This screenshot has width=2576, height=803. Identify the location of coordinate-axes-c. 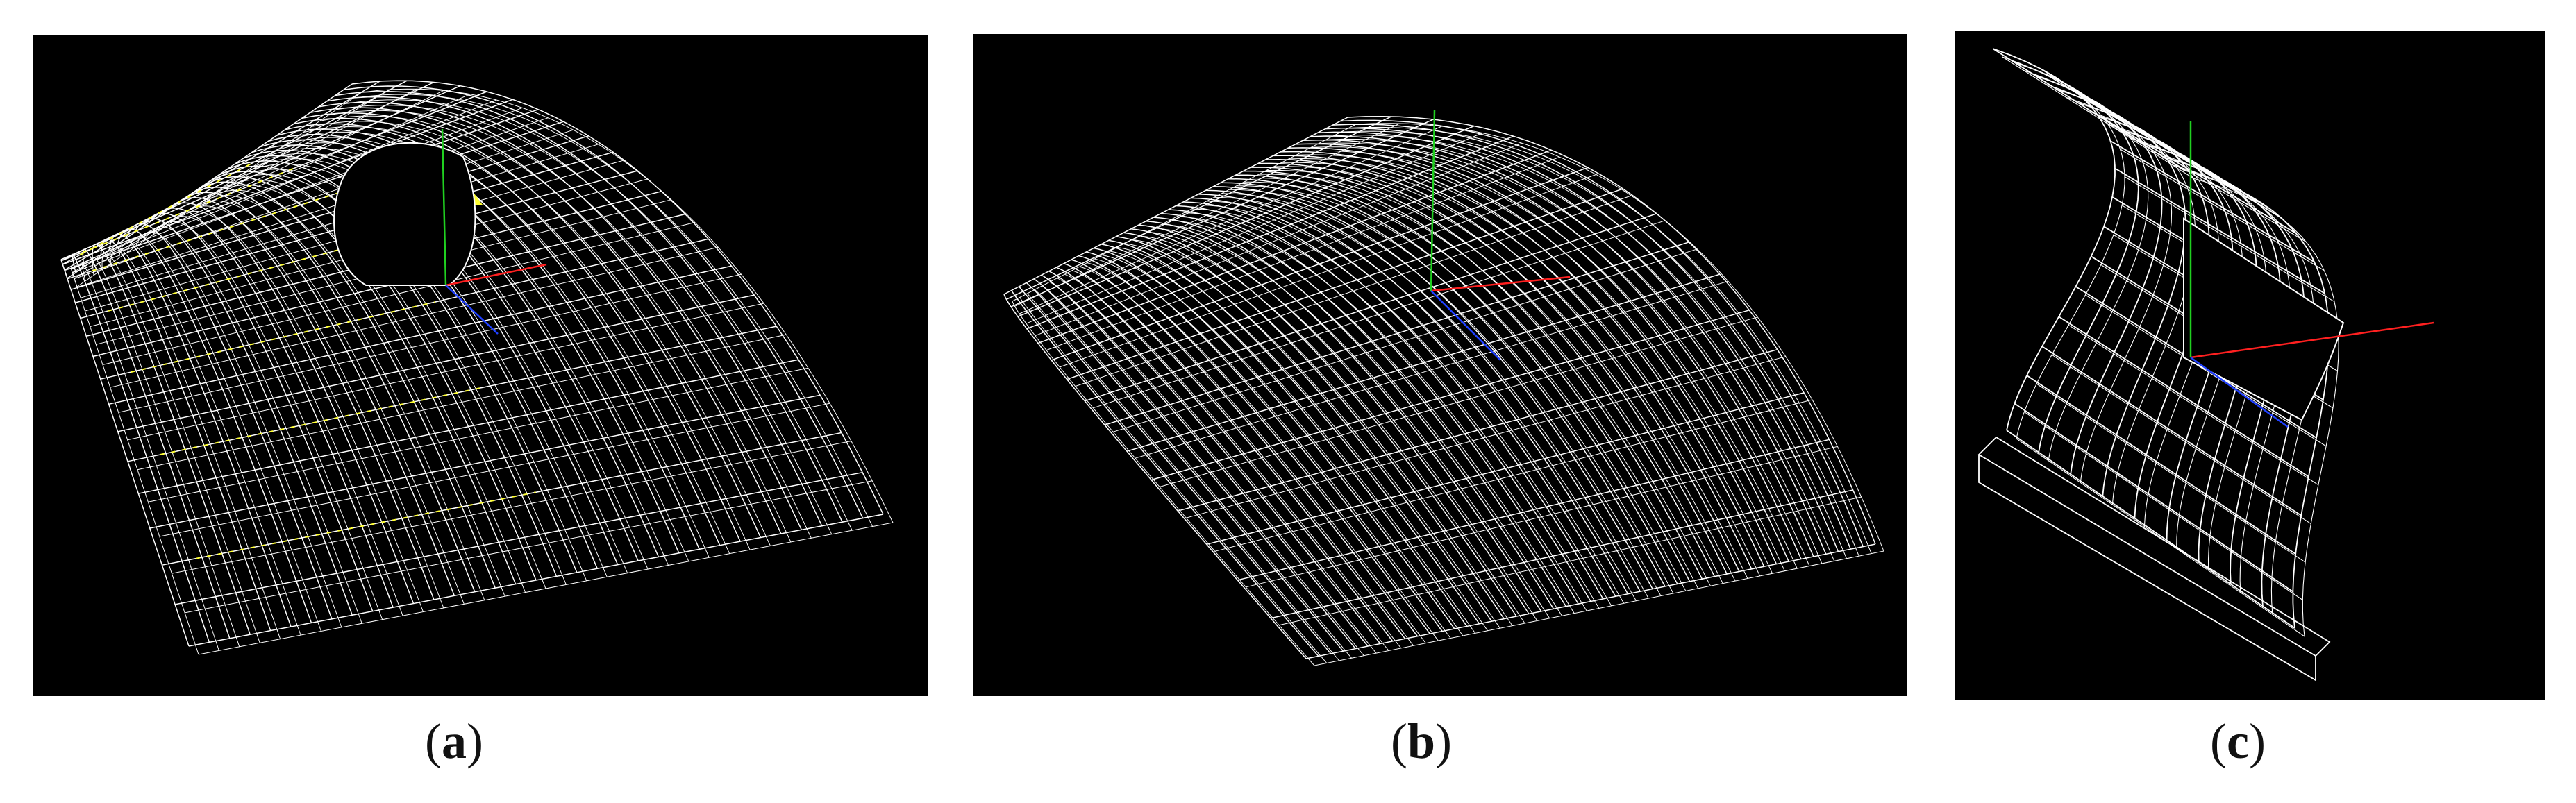
(2311, 274).